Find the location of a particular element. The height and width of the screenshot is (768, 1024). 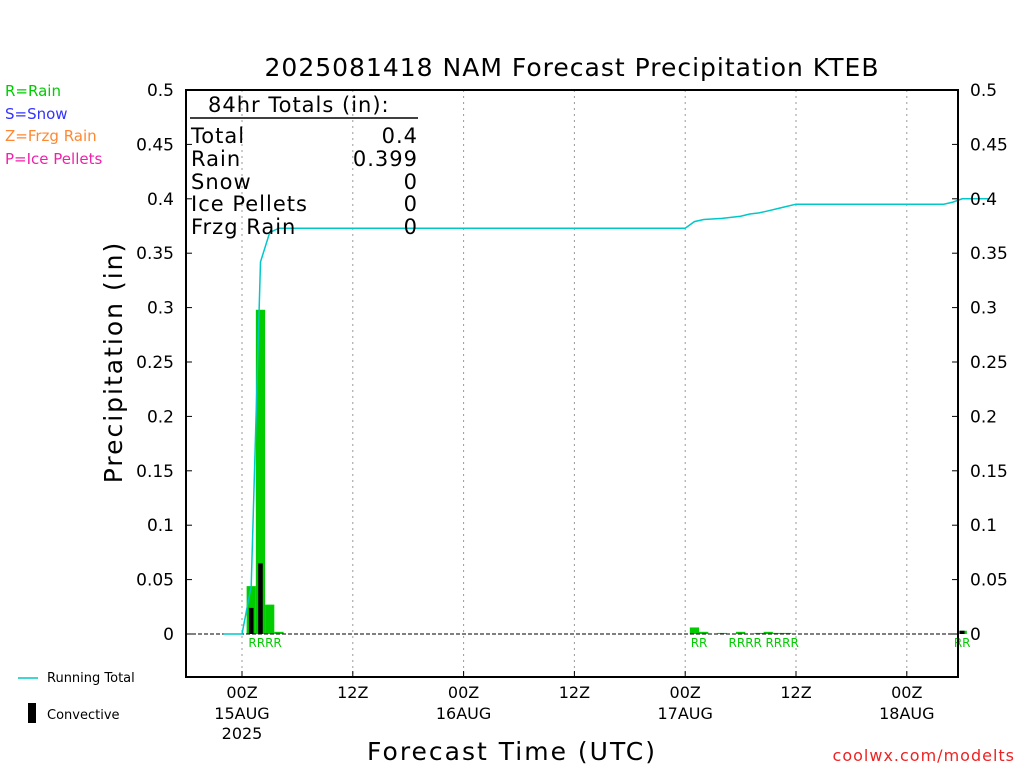

running-total-legend-label: Running Total is located at coordinates (91, 678).